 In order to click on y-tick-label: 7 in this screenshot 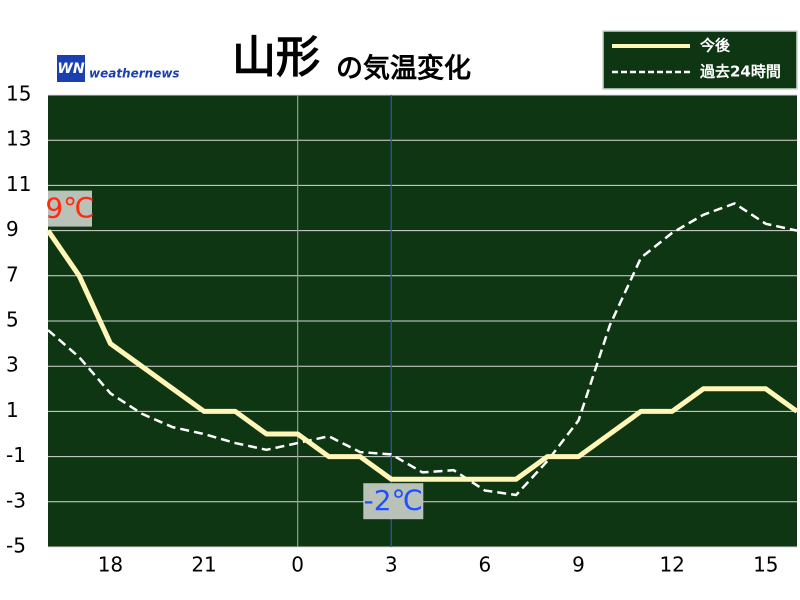, I will do `click(12, 274)`.